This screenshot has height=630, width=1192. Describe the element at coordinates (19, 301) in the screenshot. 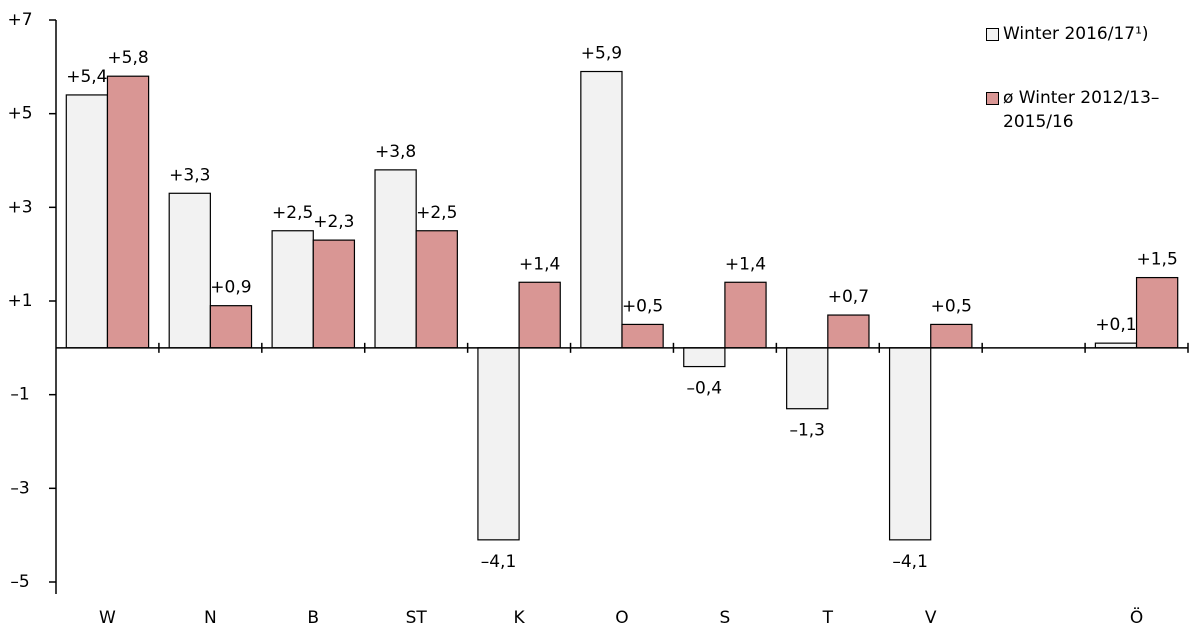

I see `y-tick-label: +1` at that location.